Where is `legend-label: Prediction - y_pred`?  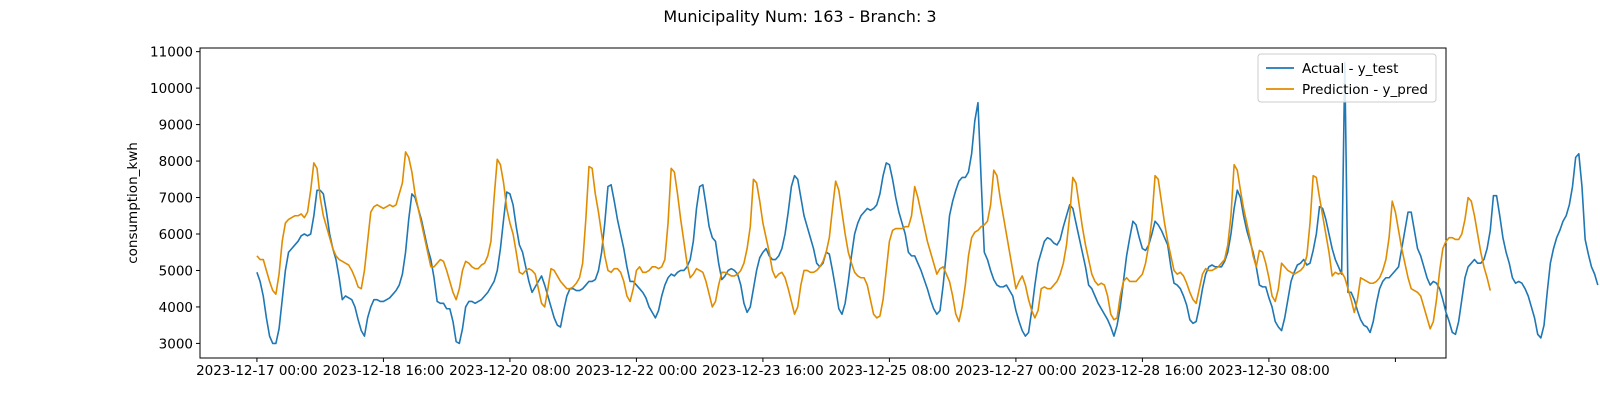 legend-label: Prediction - y_pred is located at coordinates (1365, 90).